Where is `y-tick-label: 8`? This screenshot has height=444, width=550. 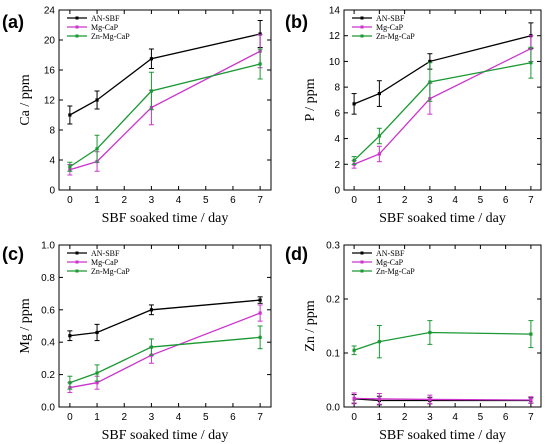
y-tick-label: 8 is located at coordinates (337, 88).